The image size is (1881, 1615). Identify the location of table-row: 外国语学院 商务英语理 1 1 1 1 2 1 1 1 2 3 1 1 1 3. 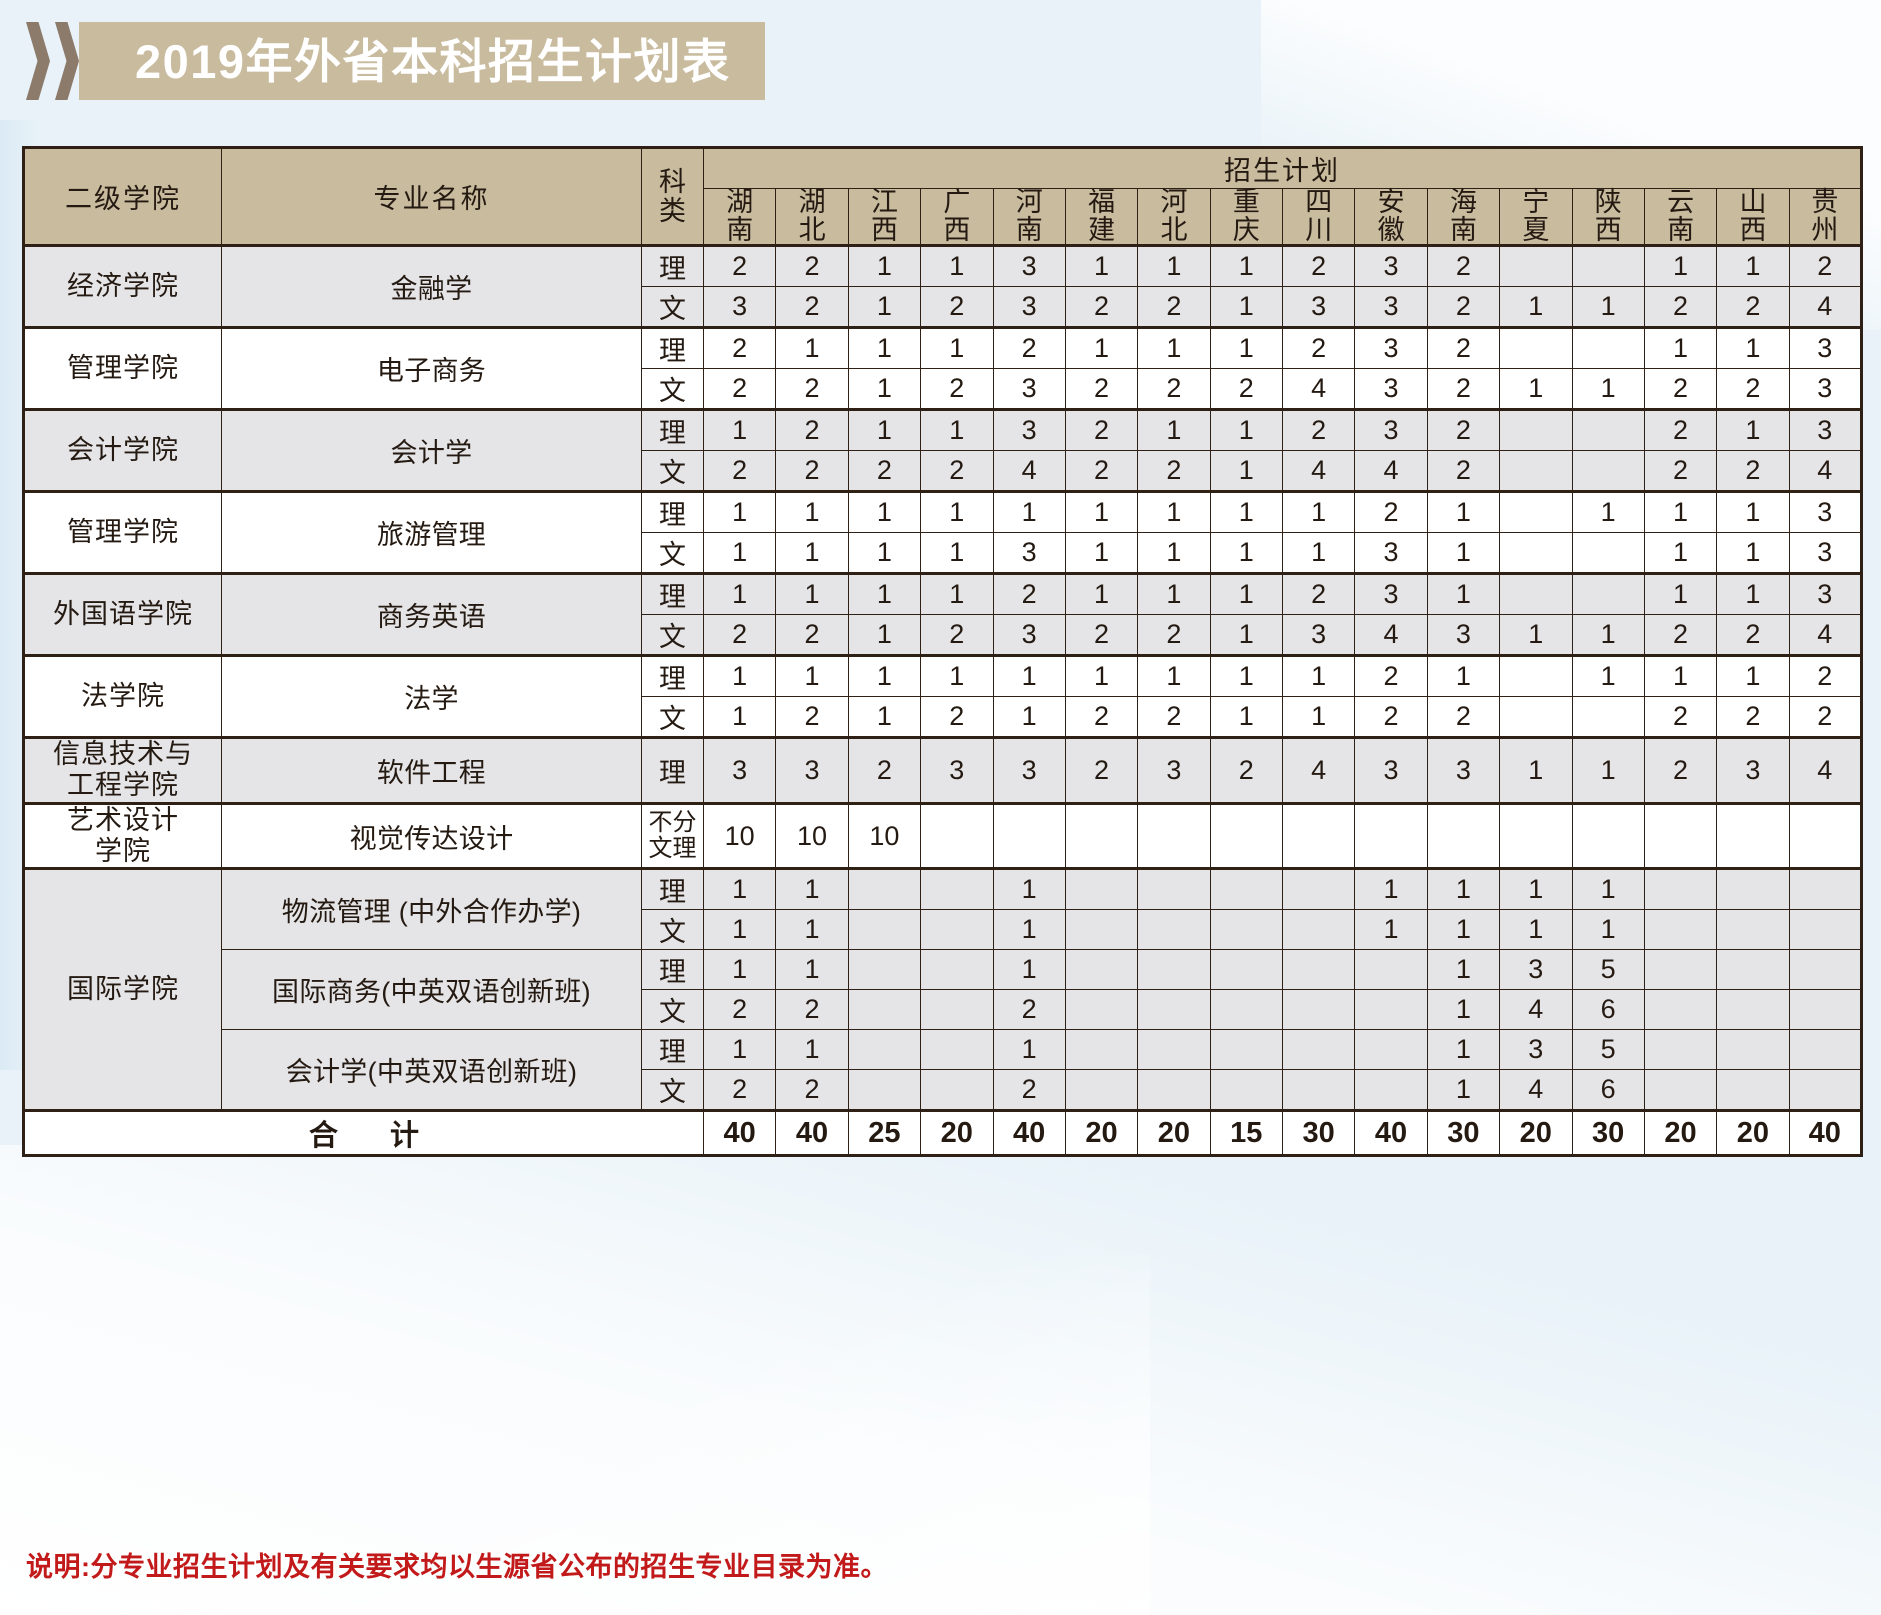
(943, 614).